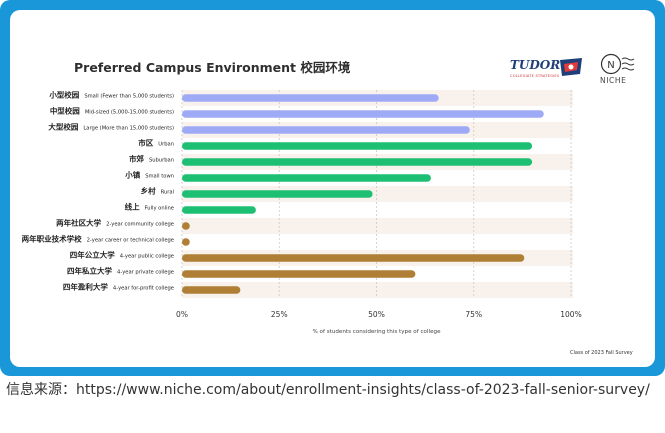  What do you see at coordinates (147, 257) in the screenshot?
I see `category-label-en: 4-year public college` at bounding box center [147, 257].